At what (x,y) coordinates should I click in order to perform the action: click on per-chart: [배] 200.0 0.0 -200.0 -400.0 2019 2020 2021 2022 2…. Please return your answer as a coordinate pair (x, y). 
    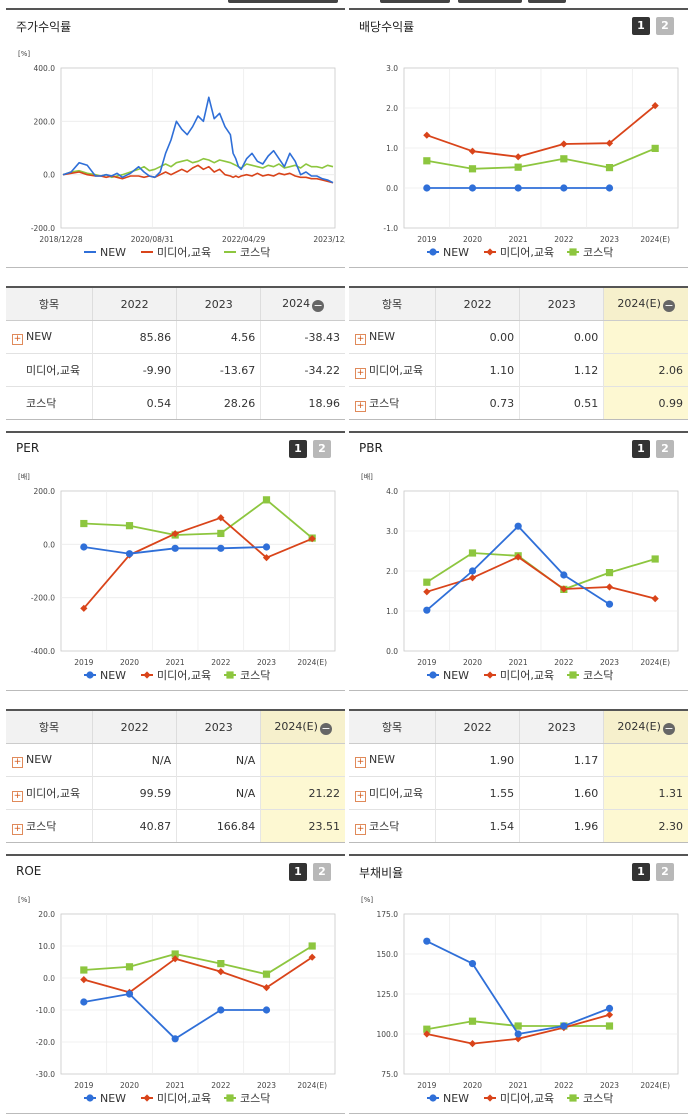
    Looking at the image, I should click on (177, 577).